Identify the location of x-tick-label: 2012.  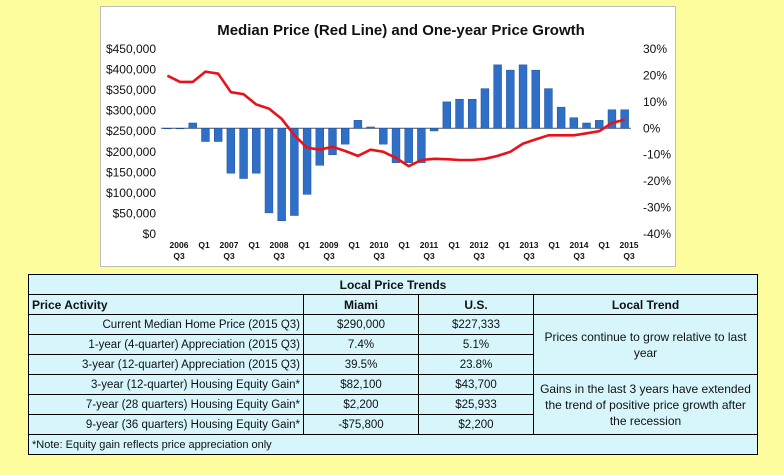
(479, 245).